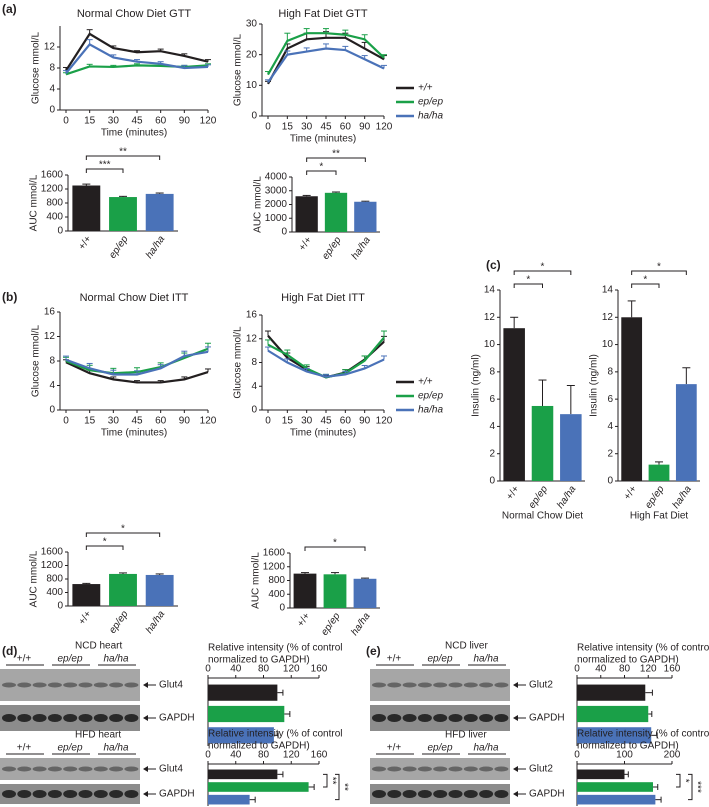  What do you see at coordinates (52, 565) in the screenshot?
I see `y-tick-label: 1200` at bounding box center [52, 565].